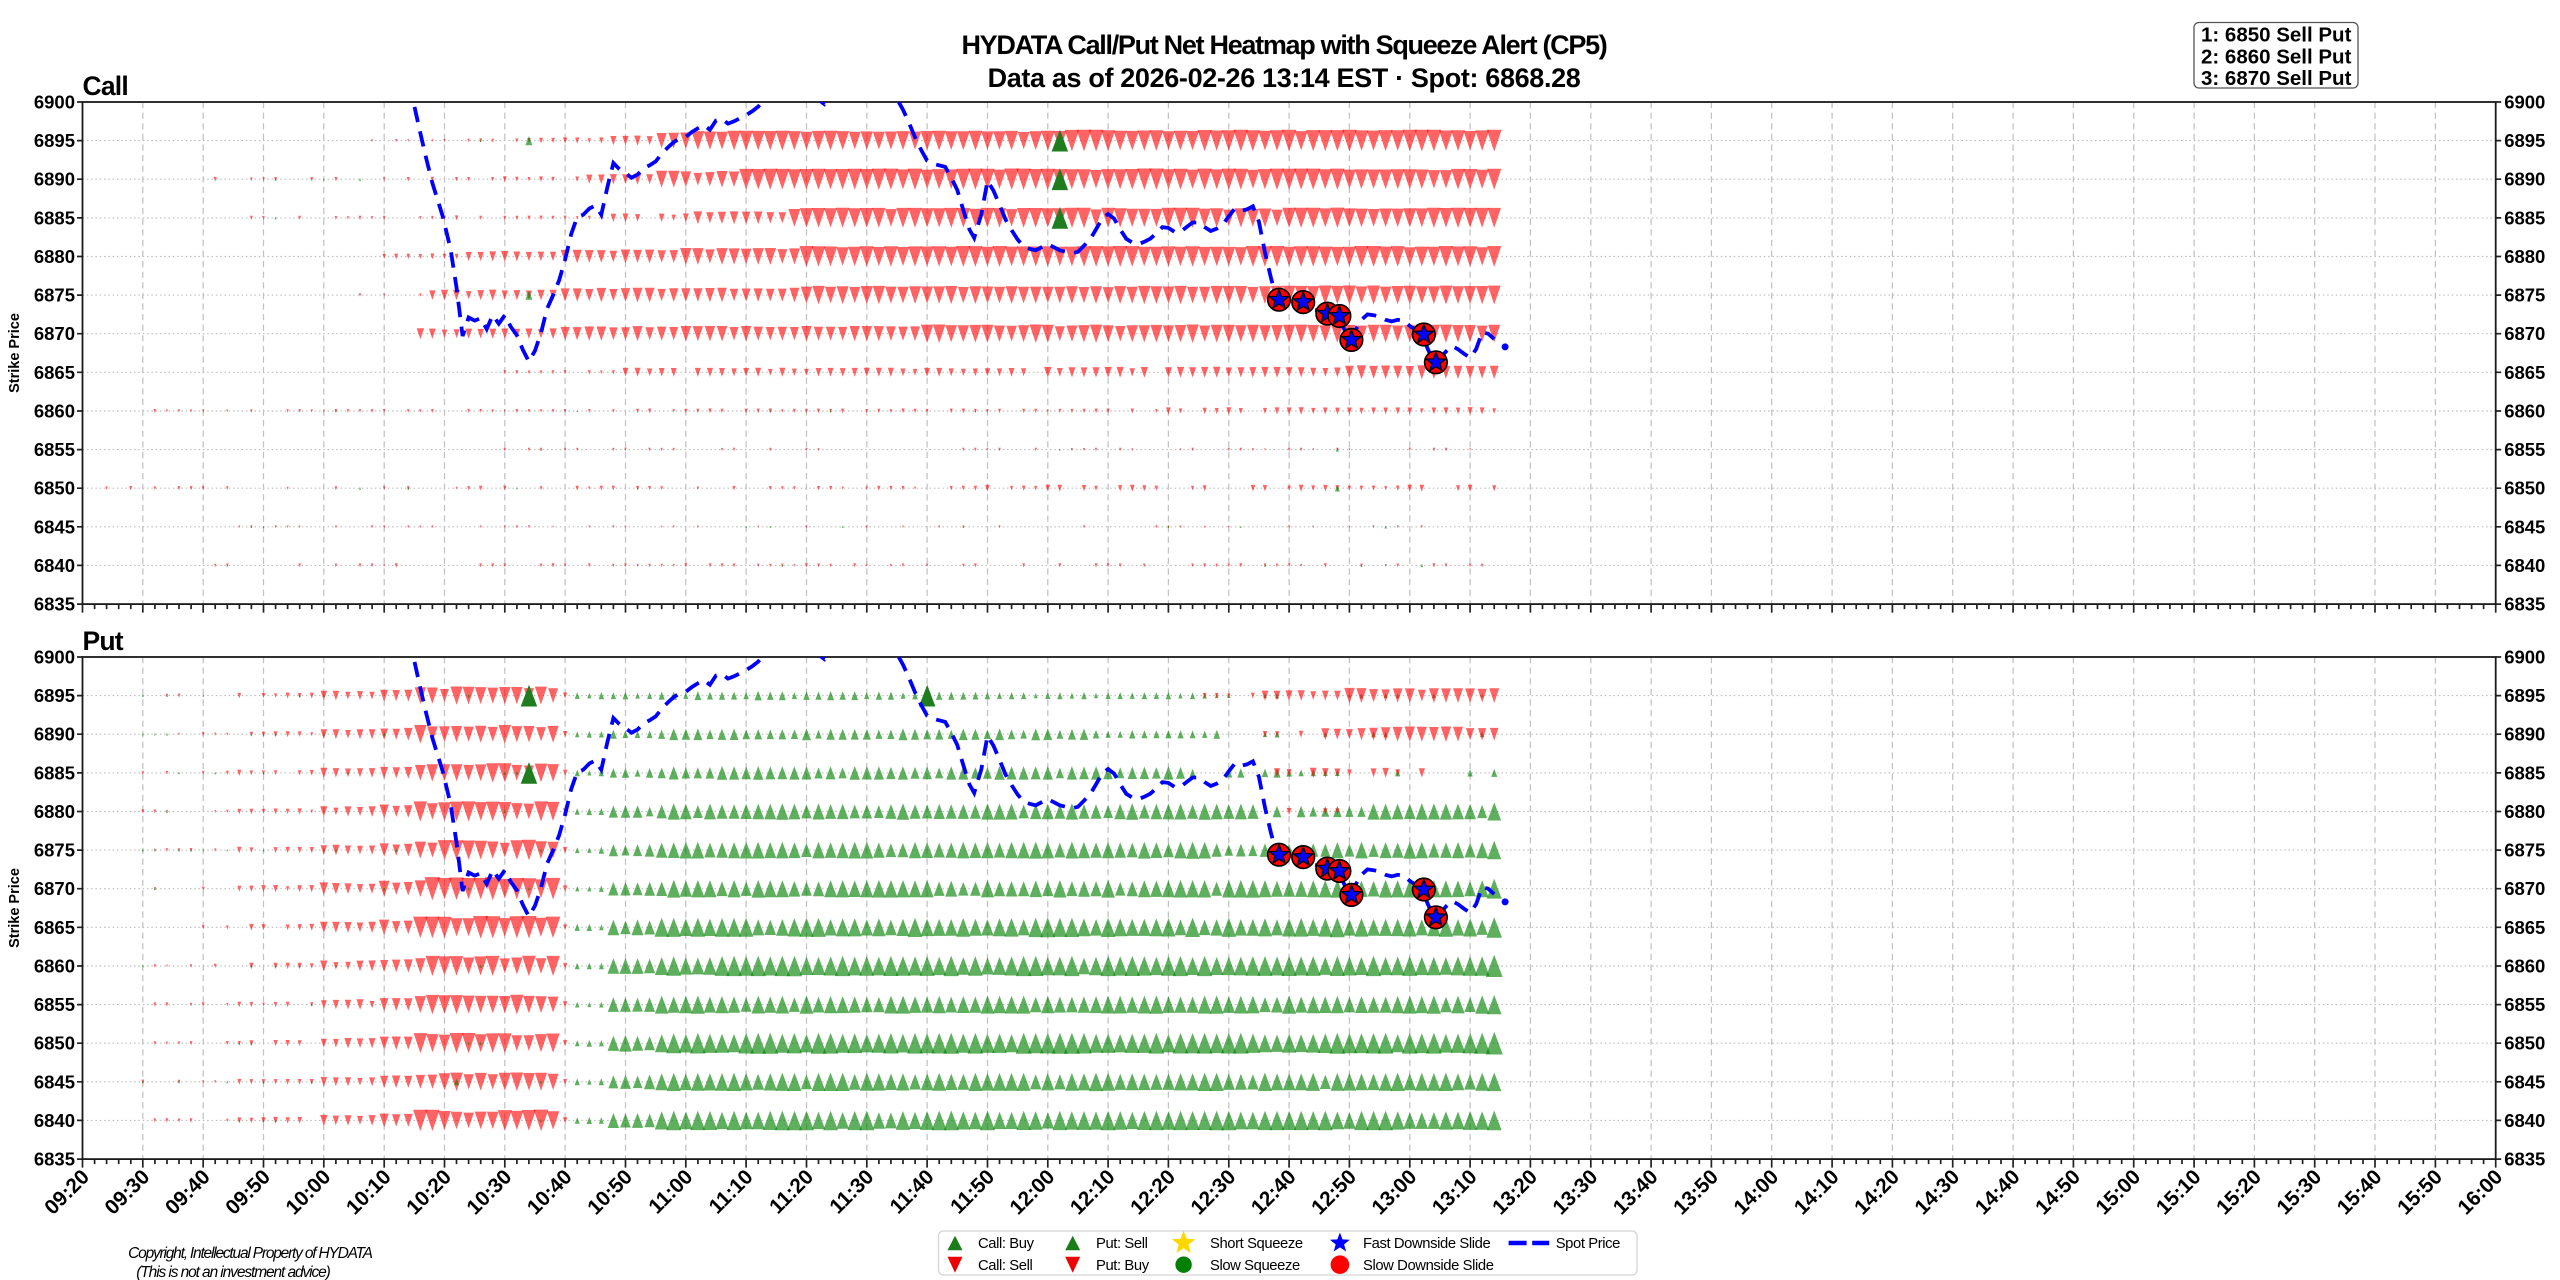  Describe the element at coordinates (103, 641) in the screenshot. I see `svg-text: Put` at that location.